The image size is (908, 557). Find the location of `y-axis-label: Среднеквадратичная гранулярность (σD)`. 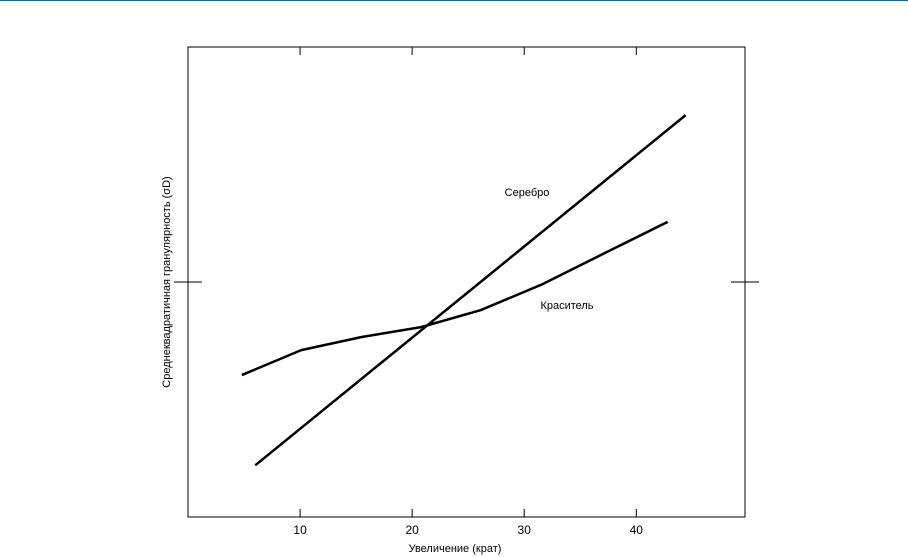

y-axis-label: Среднеквадратичная гранулярность (σD) is located at coordinates (167, 281).